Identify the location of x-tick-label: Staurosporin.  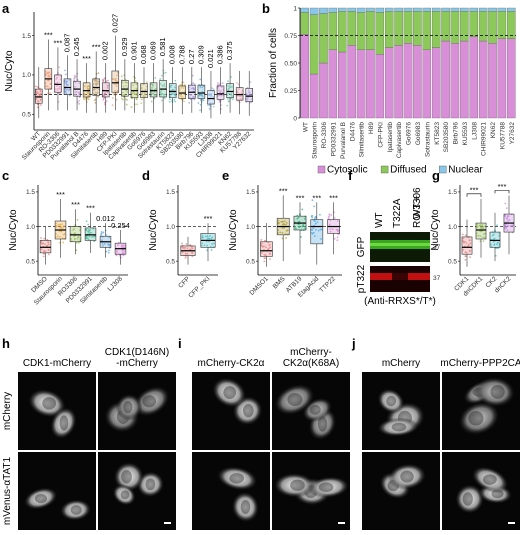
(315, 140).